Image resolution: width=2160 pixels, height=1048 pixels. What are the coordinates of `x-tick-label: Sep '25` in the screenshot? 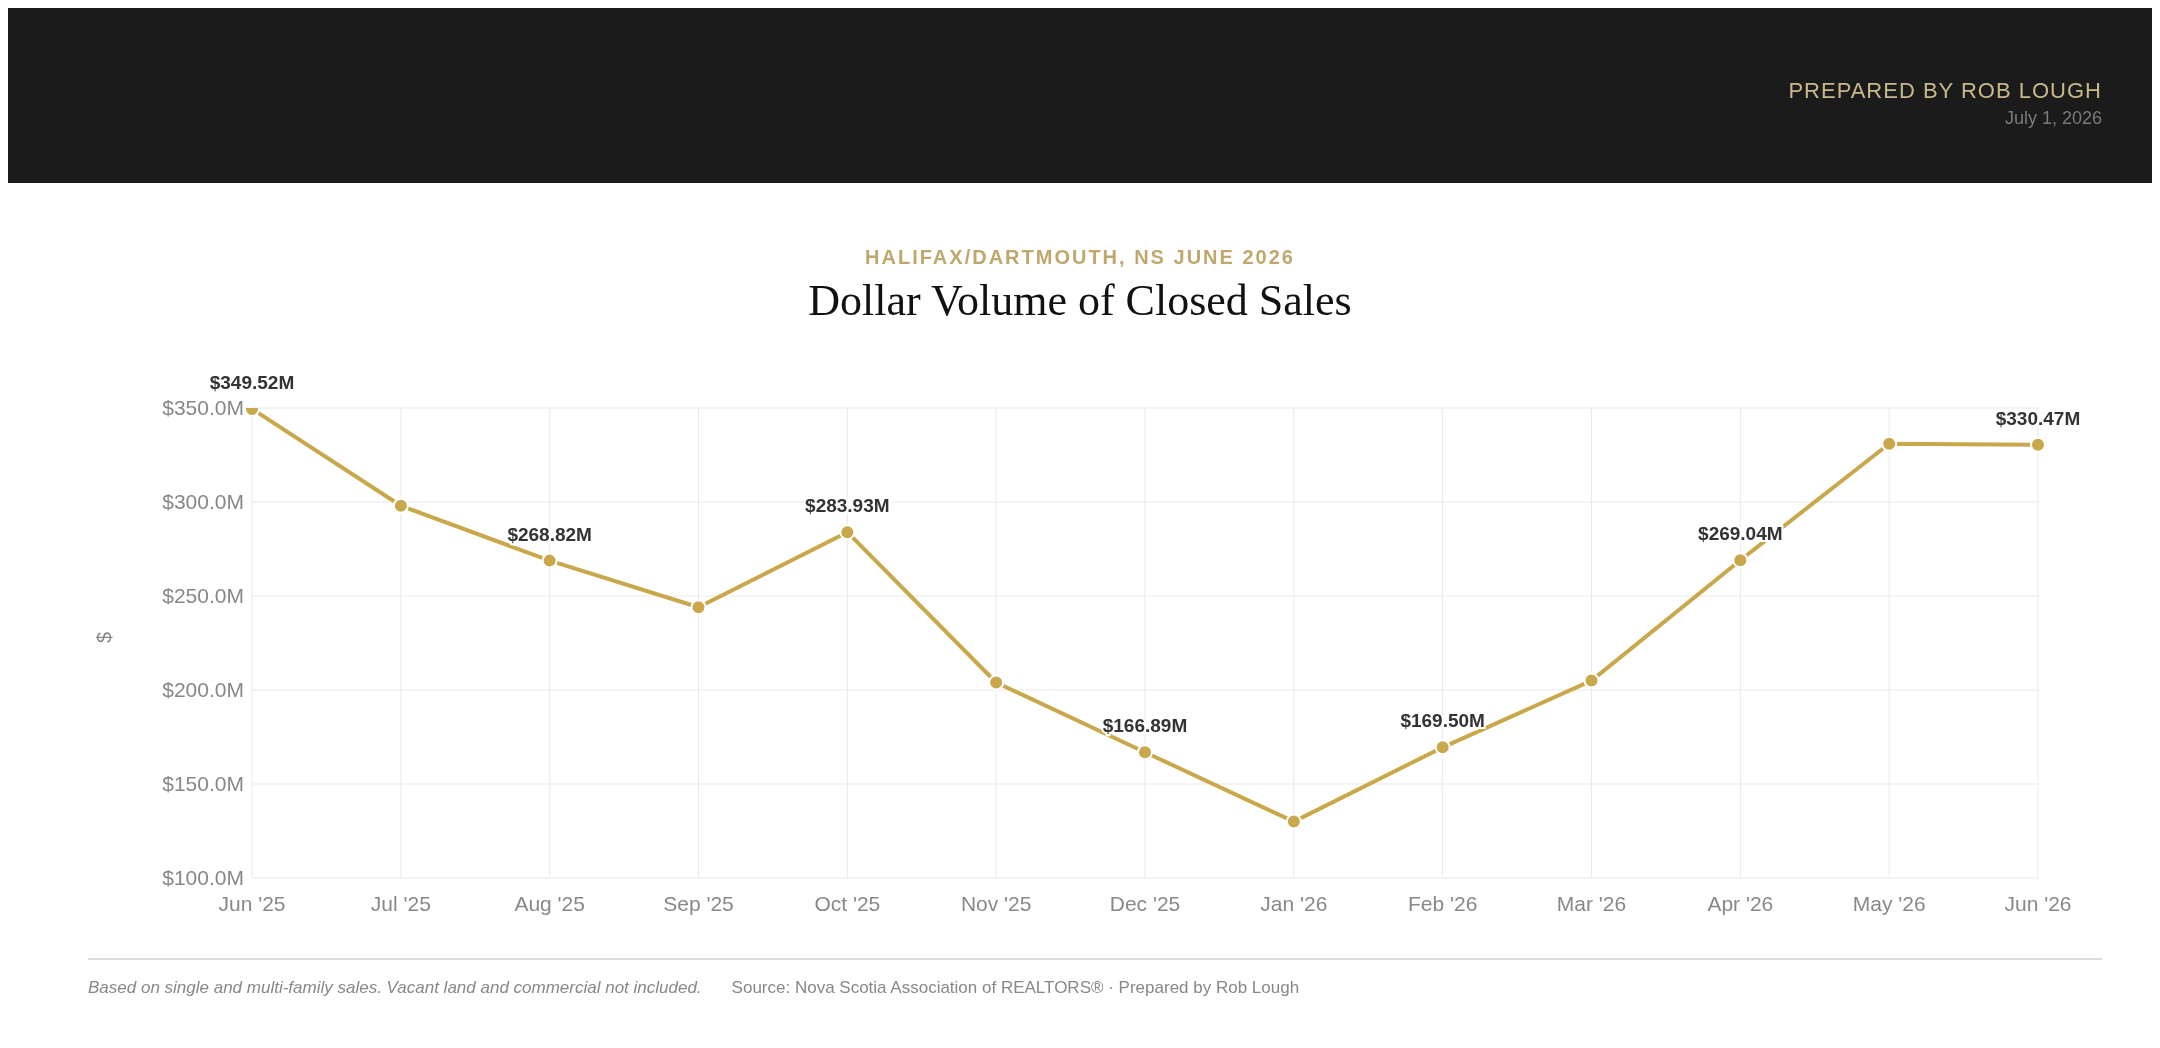 It's located at (698, 903).